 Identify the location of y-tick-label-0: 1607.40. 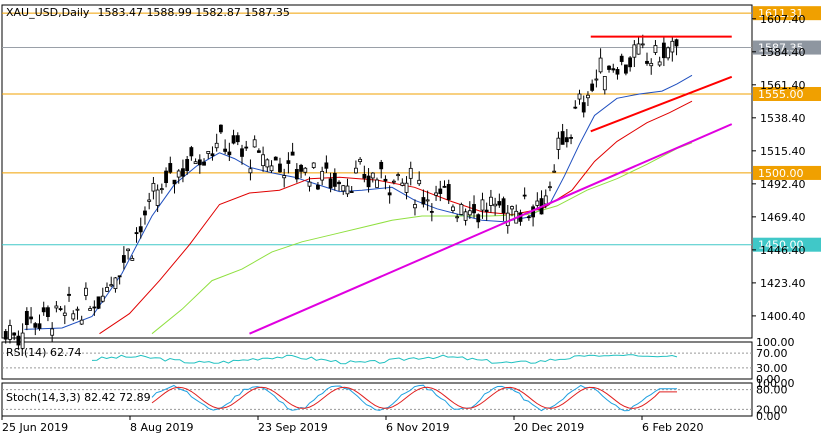
(783, 19).